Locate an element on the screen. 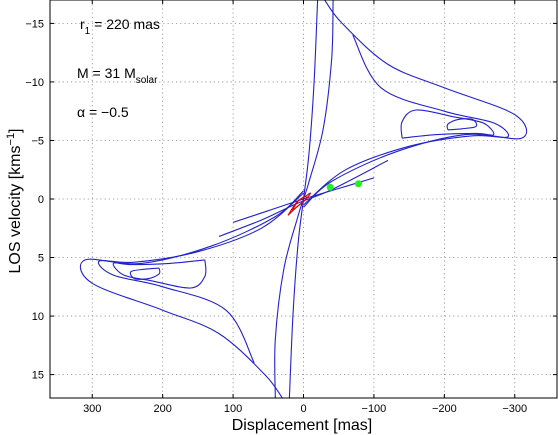 The width and height of the screenshot is (558, 435). x-axis-label: Displacement [mas] is located at coordinates (302, 425).